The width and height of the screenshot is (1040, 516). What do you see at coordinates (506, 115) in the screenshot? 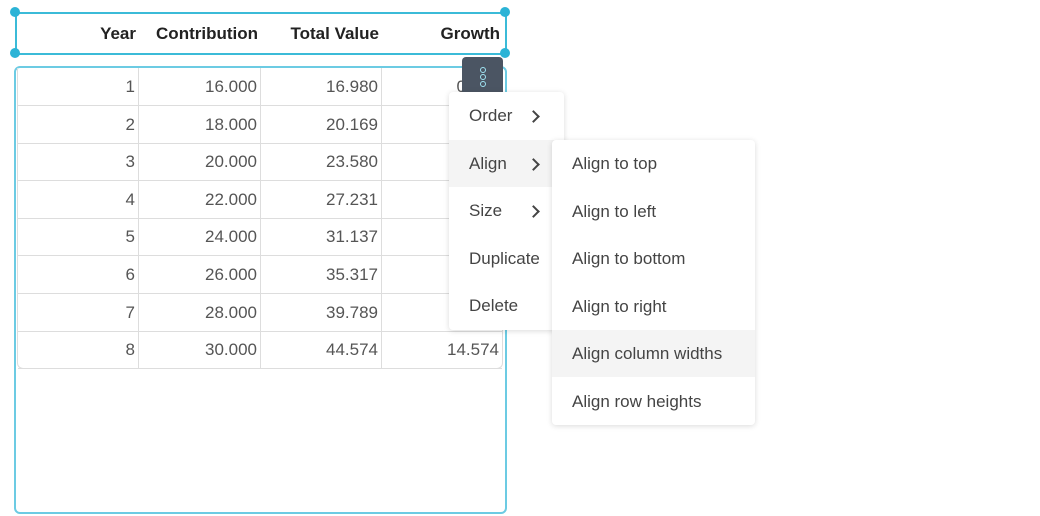
I see `menu-item: Order` at bounding box center [506, 115].